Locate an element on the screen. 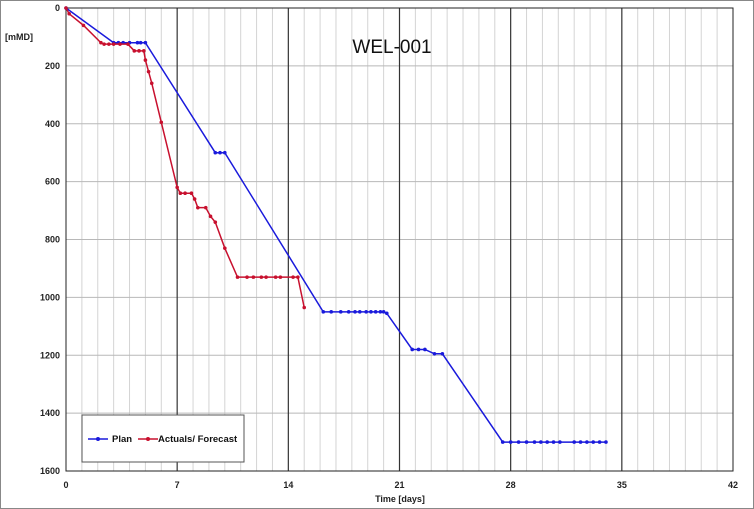  x-axis-label: Time [days] is located at coordinates (400, 499).